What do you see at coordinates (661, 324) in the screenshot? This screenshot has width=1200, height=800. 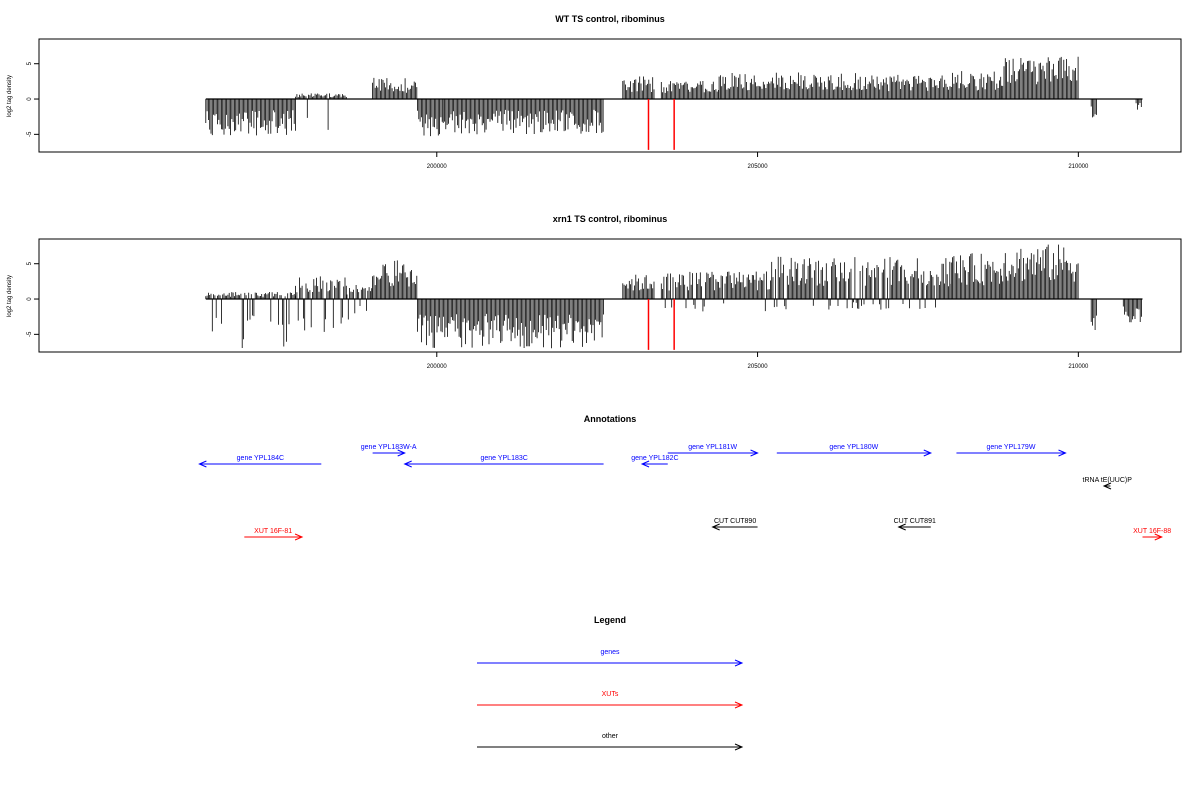 I see `xrn1-markers` at bounding box center [661, 324].